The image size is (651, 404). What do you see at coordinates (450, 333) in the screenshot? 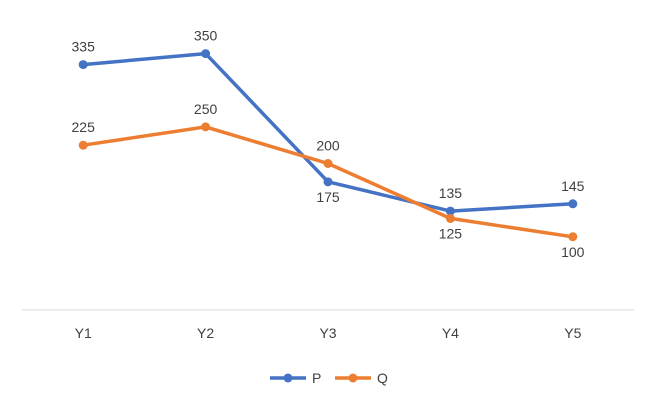
I see `x-tick-label: Y4` at bounding box center [450, 333].